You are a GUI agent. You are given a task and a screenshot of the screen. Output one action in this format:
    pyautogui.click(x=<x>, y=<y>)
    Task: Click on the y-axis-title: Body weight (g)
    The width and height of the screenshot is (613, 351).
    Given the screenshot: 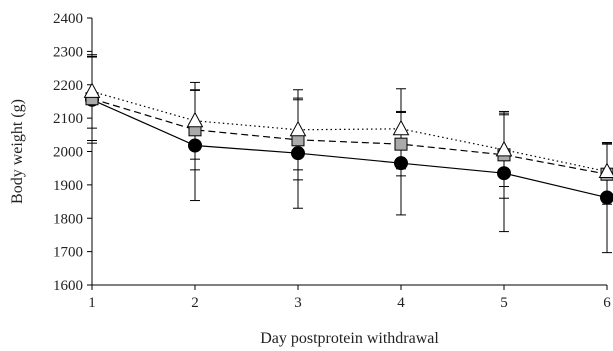 What is the action you would take?
    pyautogui.click(x=17, y=151)
    